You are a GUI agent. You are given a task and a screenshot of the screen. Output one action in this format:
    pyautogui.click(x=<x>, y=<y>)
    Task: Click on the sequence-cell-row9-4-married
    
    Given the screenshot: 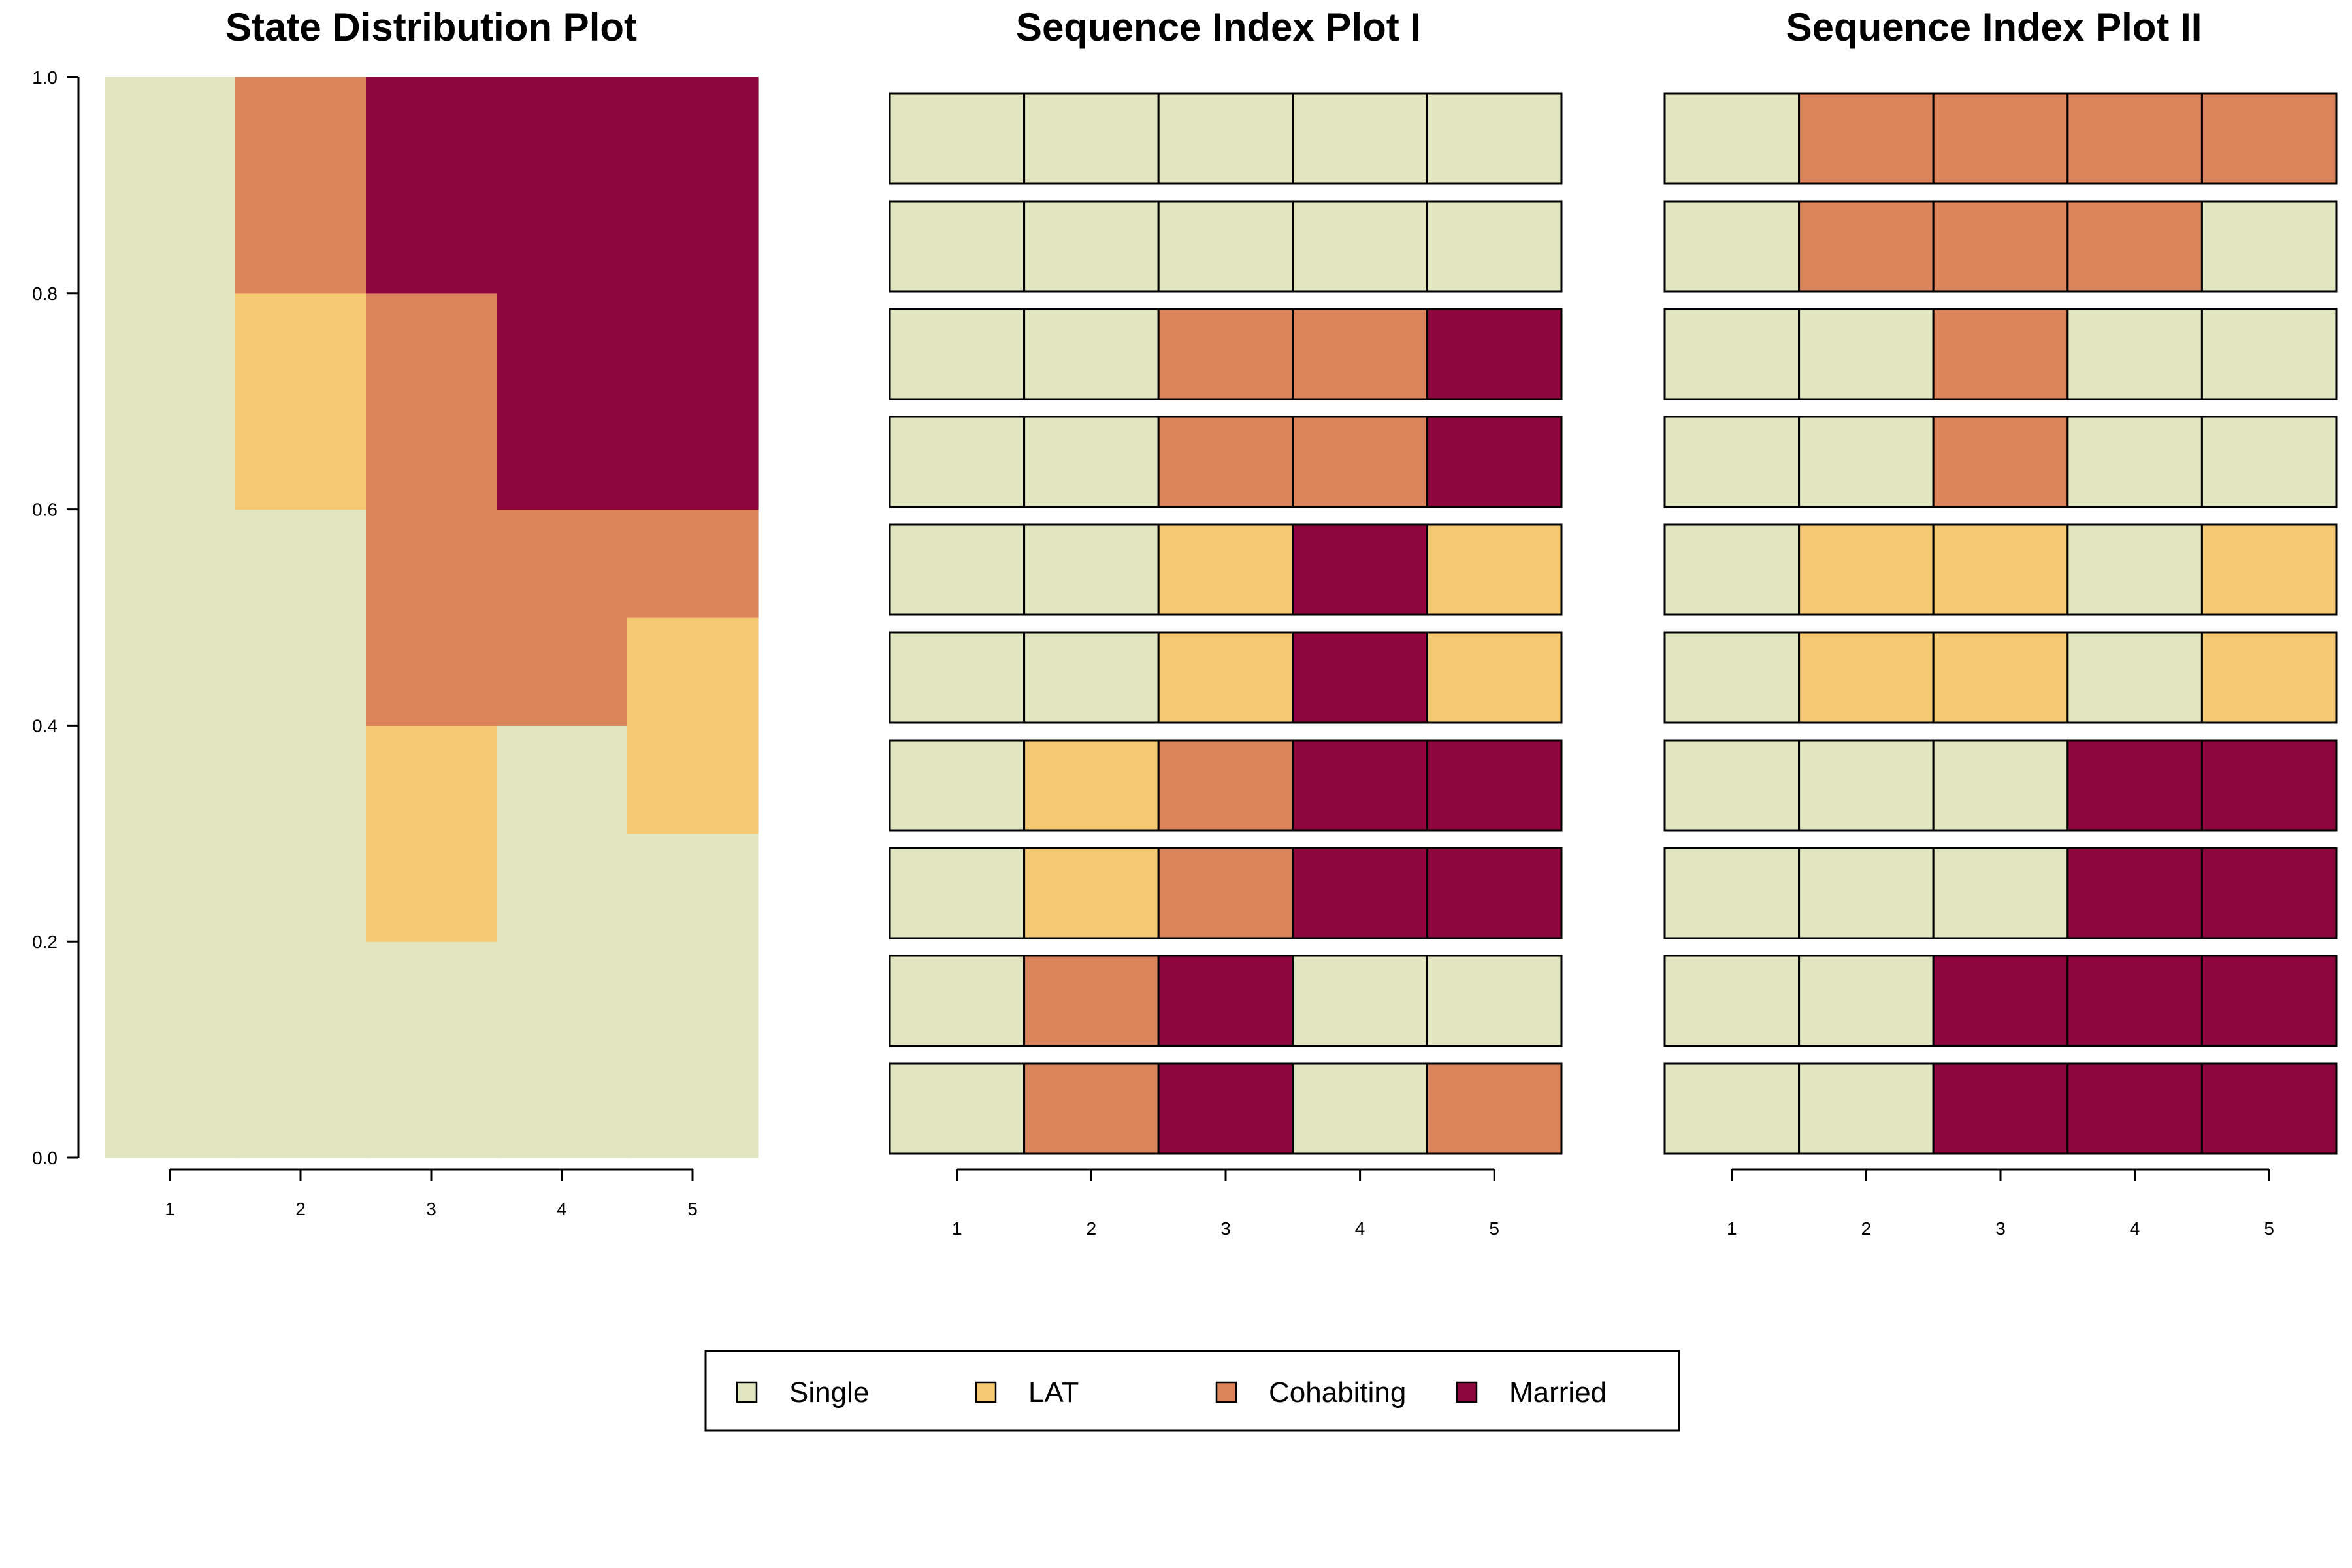 What is the action you would take?
    pyautogui.click(x=2134, y=1001)
    